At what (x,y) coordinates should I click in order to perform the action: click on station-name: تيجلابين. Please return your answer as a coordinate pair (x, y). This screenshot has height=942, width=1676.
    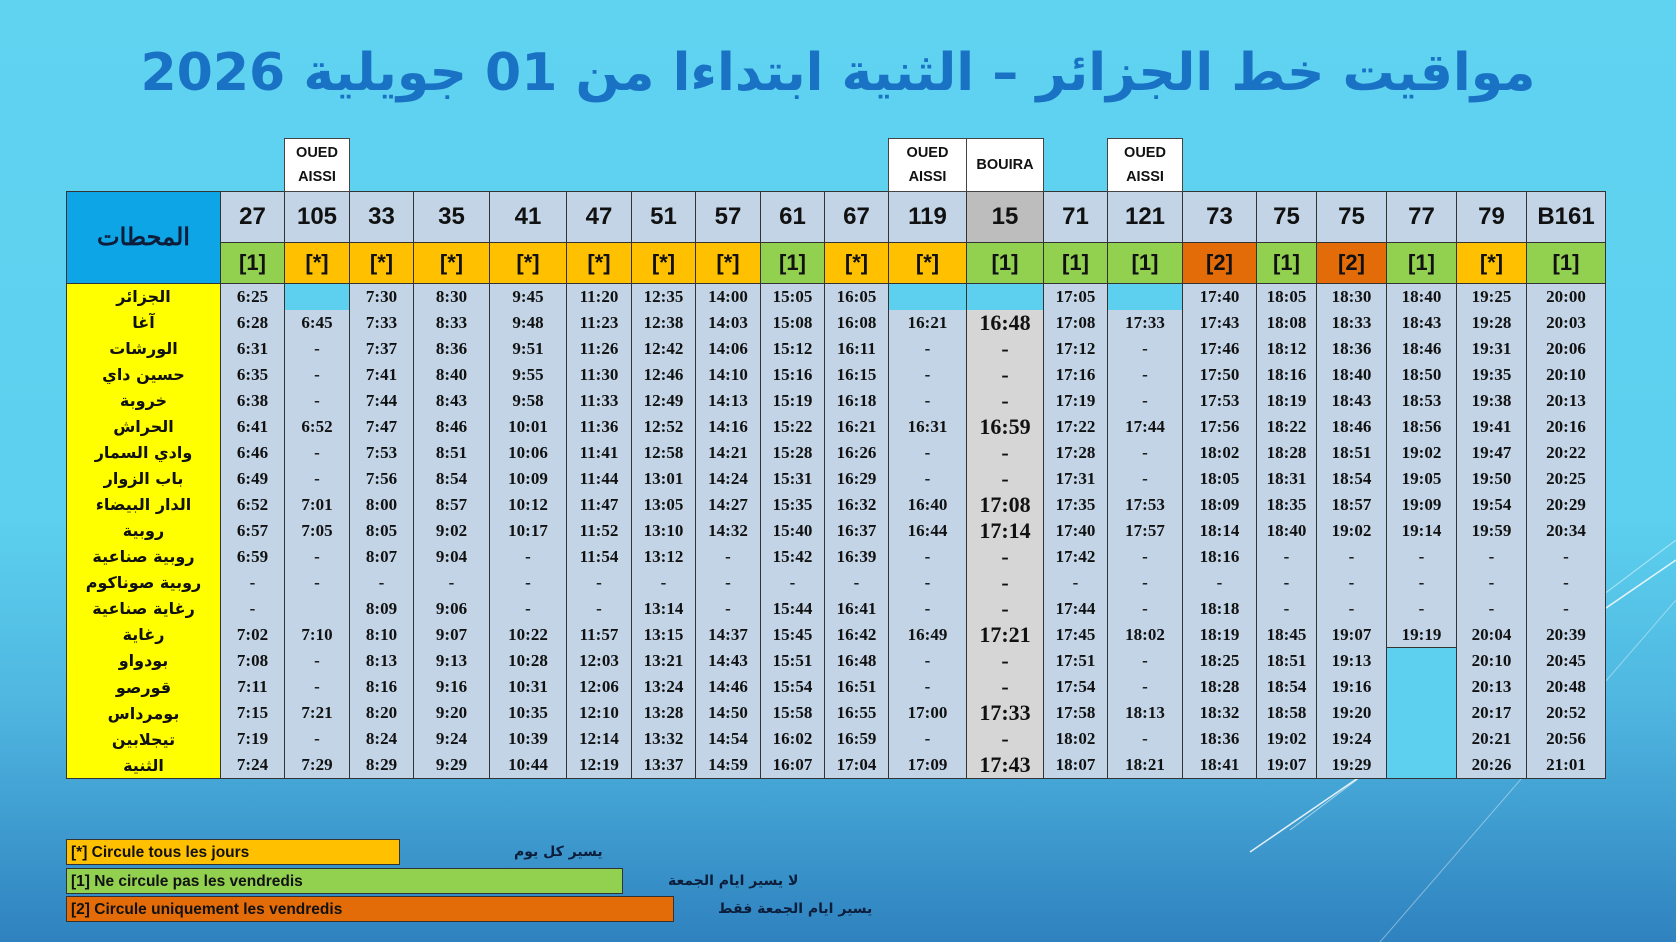
    Looking at the image, I should click on (143, 739).